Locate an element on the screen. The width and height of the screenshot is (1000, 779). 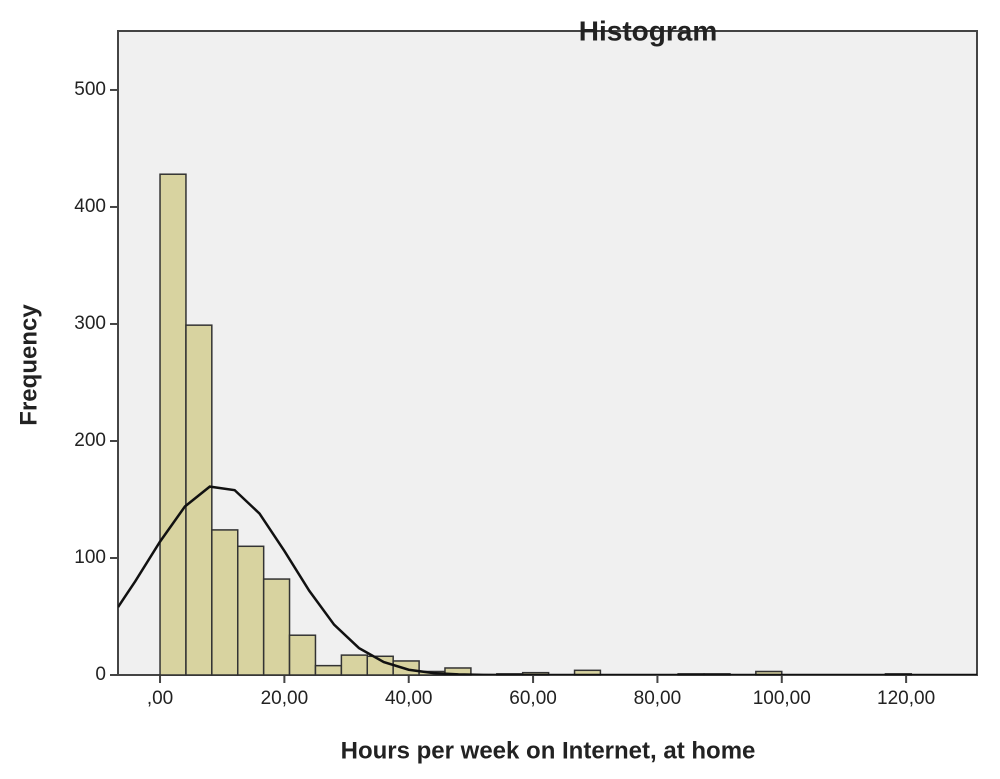
x-tick-label: 100,00 is located at coordinates (782, 698).